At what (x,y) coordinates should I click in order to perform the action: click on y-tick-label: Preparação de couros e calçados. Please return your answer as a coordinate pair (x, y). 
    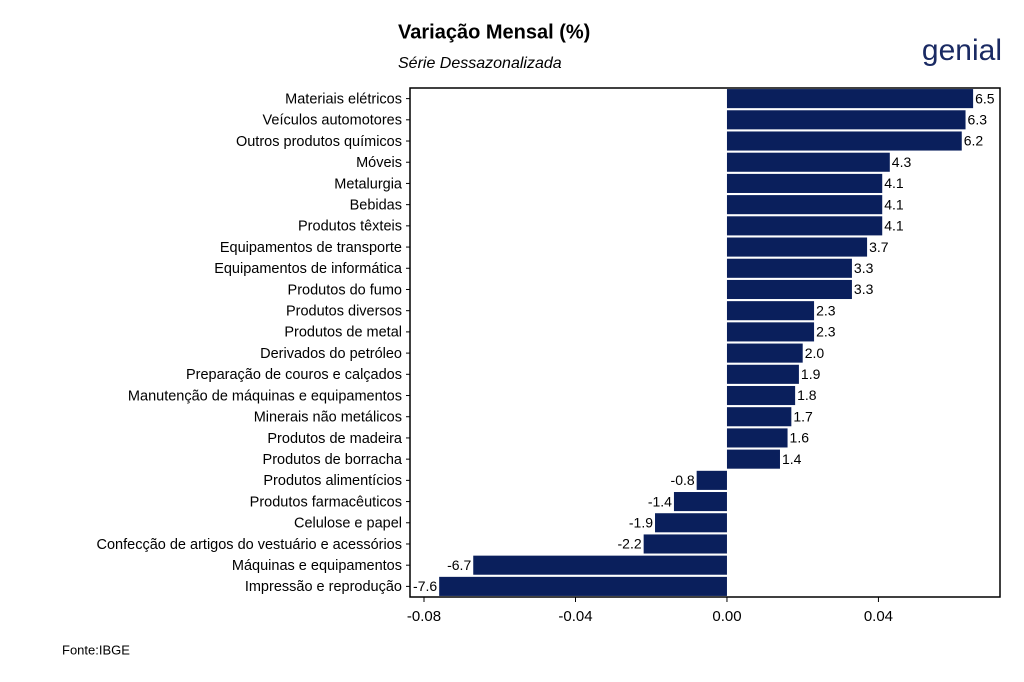
    Looking at the image, I should click on (294, 375).